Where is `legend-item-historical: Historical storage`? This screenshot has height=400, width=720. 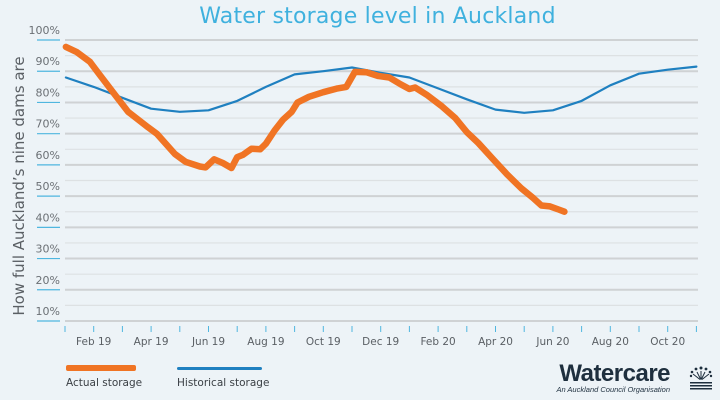
legend-item-historical: Historical storage is located at coordinates (223, 377).